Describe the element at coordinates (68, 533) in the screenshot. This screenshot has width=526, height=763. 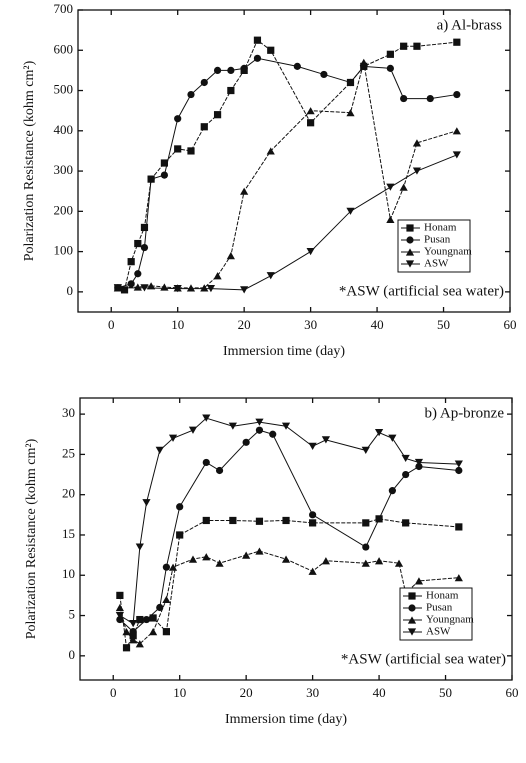
I see `y-tick-label: 15` at that location.